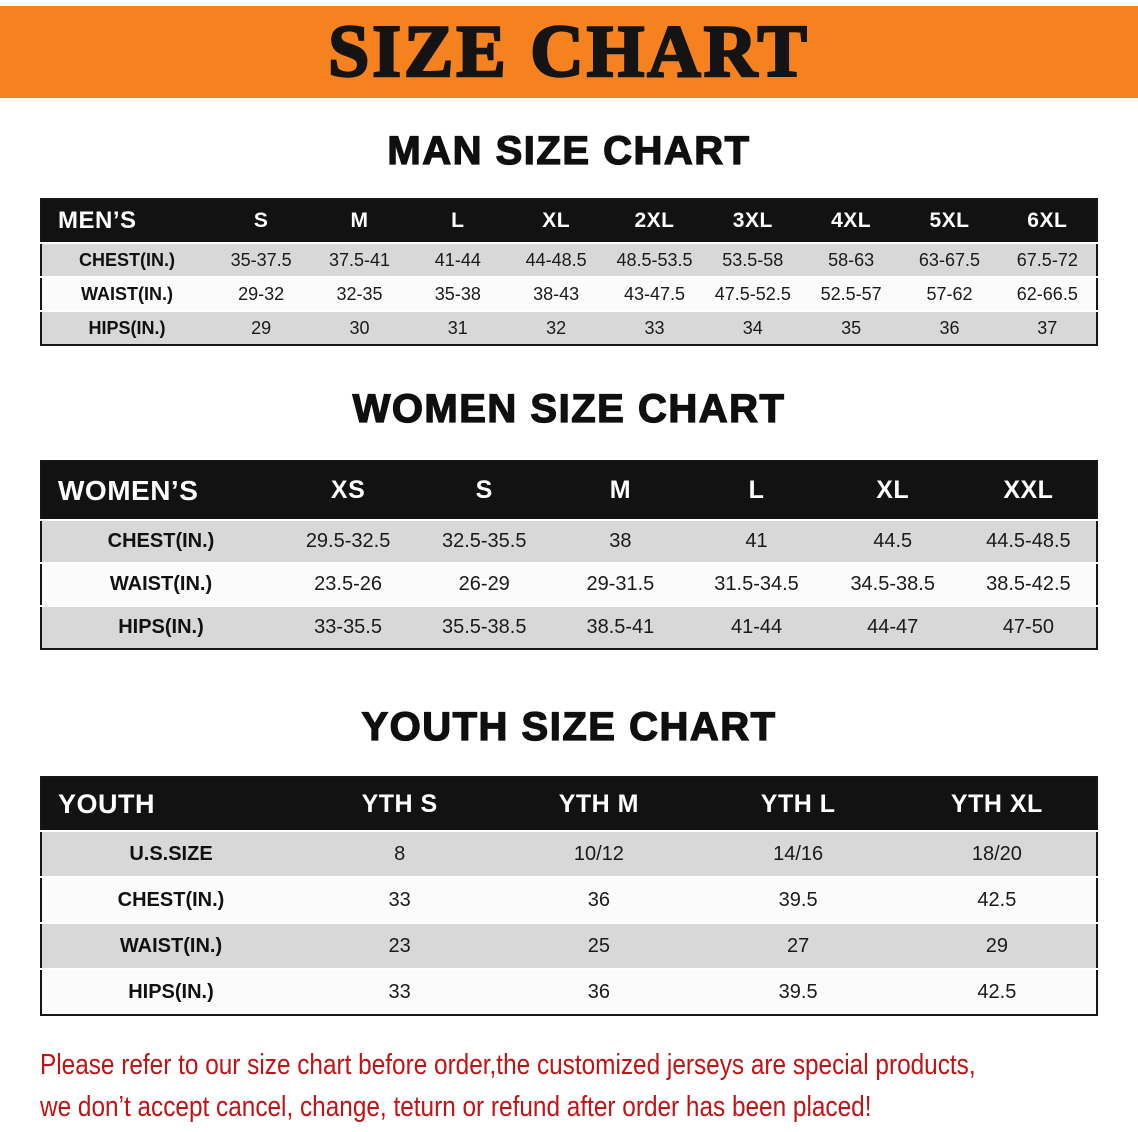  What do you see at coordinates (654, 221) in the screenshot?
I see `size-column-header: 2XL` at bounding box center [654, 221].